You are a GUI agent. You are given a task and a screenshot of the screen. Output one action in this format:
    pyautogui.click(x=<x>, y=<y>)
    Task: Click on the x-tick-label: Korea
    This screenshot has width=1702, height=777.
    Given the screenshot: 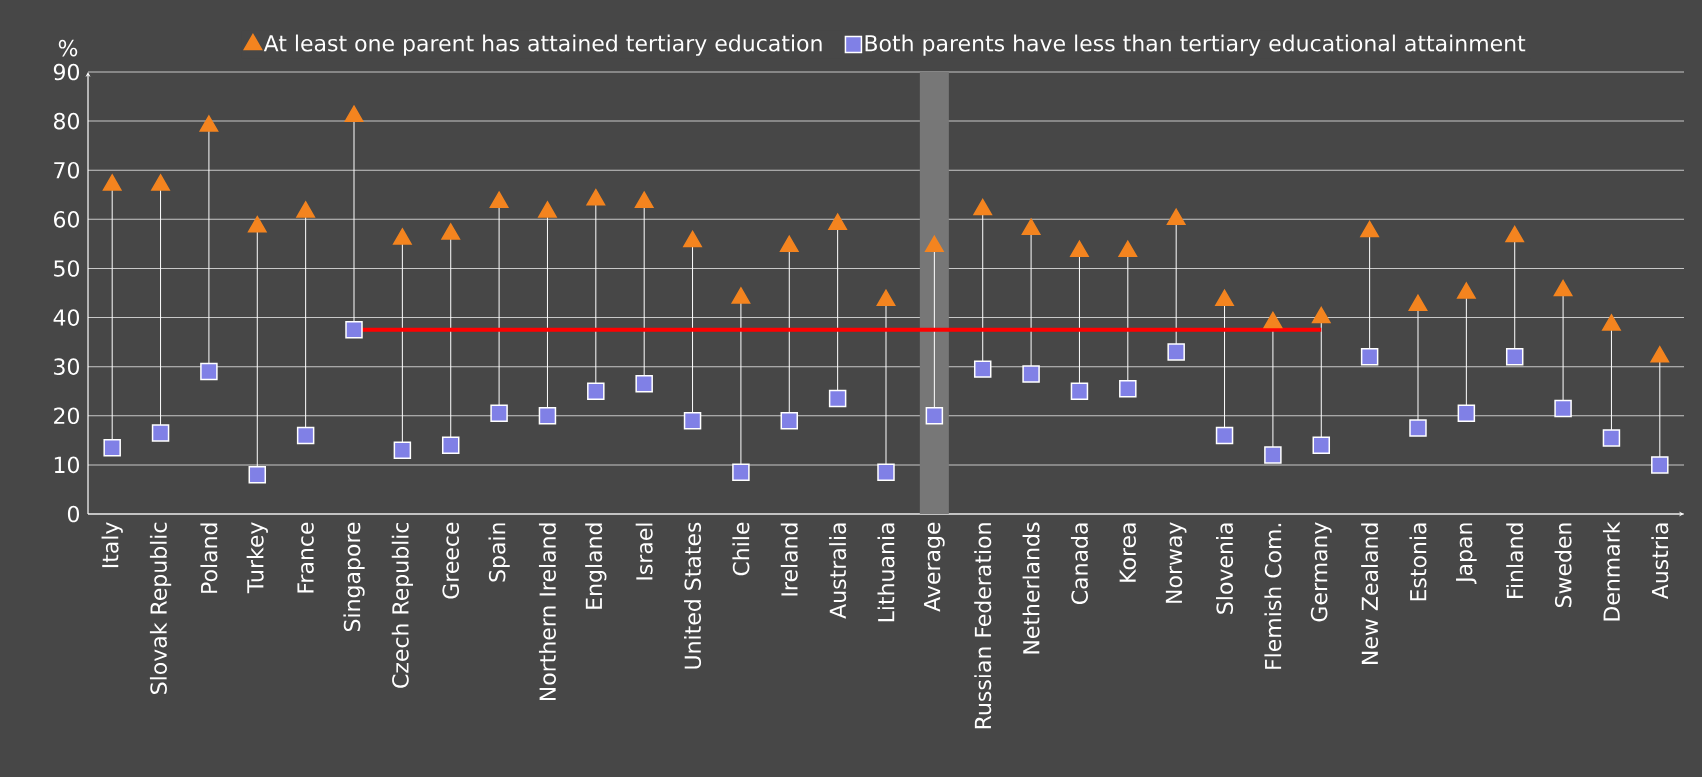 What is the action you would take?
    pyautogui.click(x=1127, y=552)
    